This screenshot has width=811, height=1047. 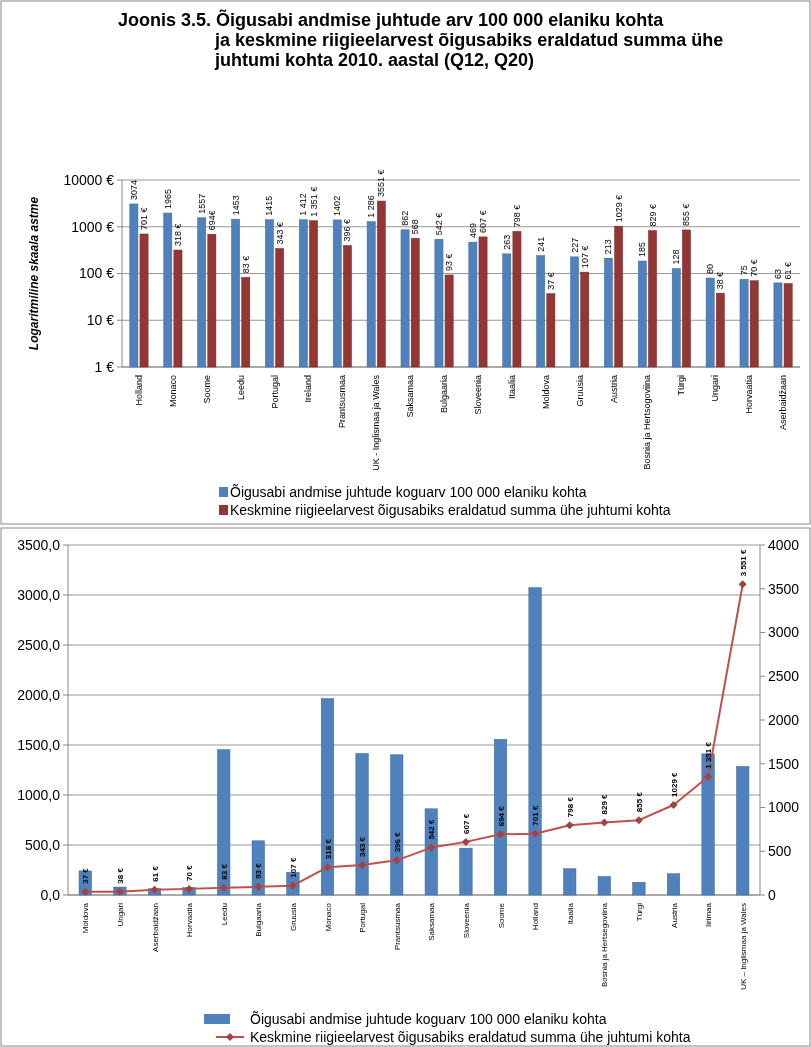 I want to click on data-label: 829 €, so click(x=605, y=804).